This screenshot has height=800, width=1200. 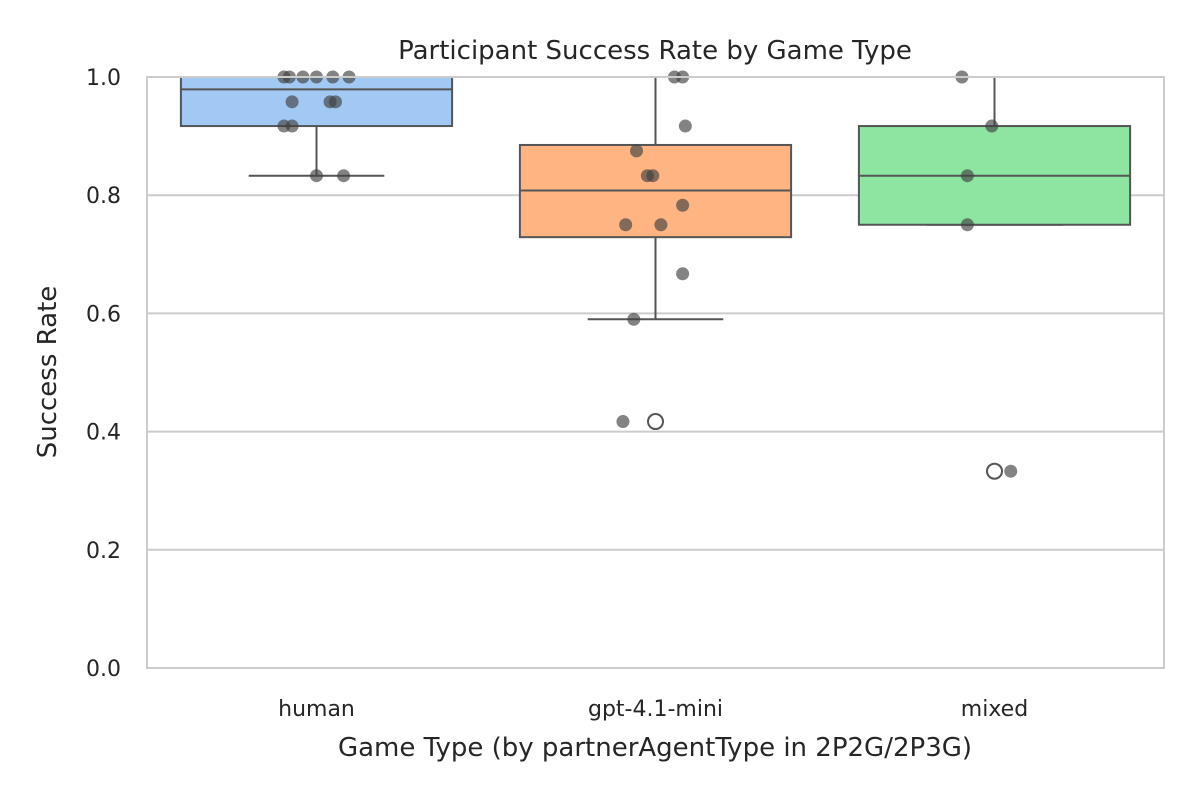 I want to click on y-axis-label: Success Rate, so click(x=48, y=372).